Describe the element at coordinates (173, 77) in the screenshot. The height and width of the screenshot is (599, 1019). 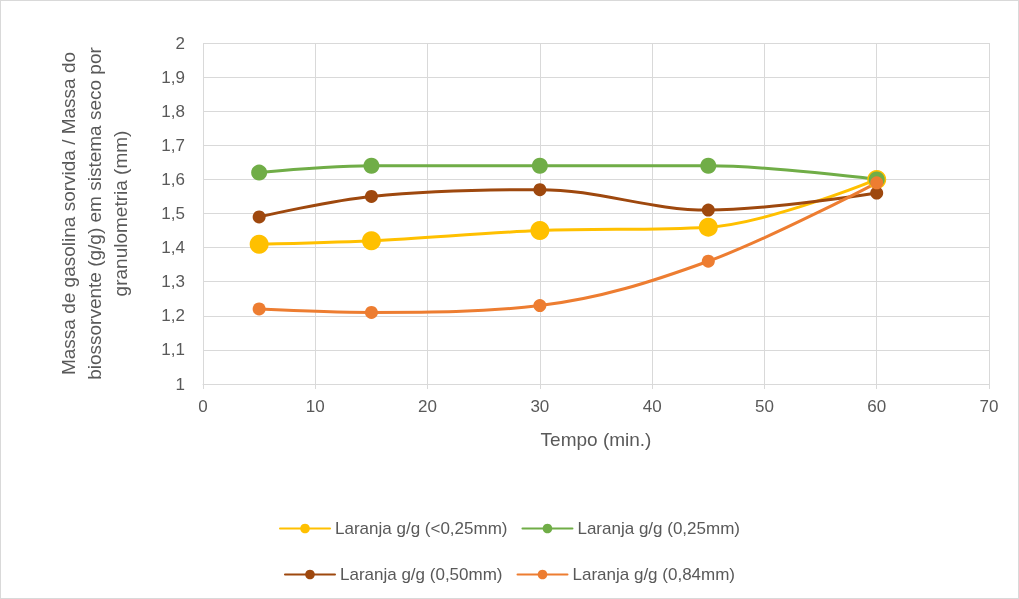
I see `y-tick-label: 1,9` at that location.